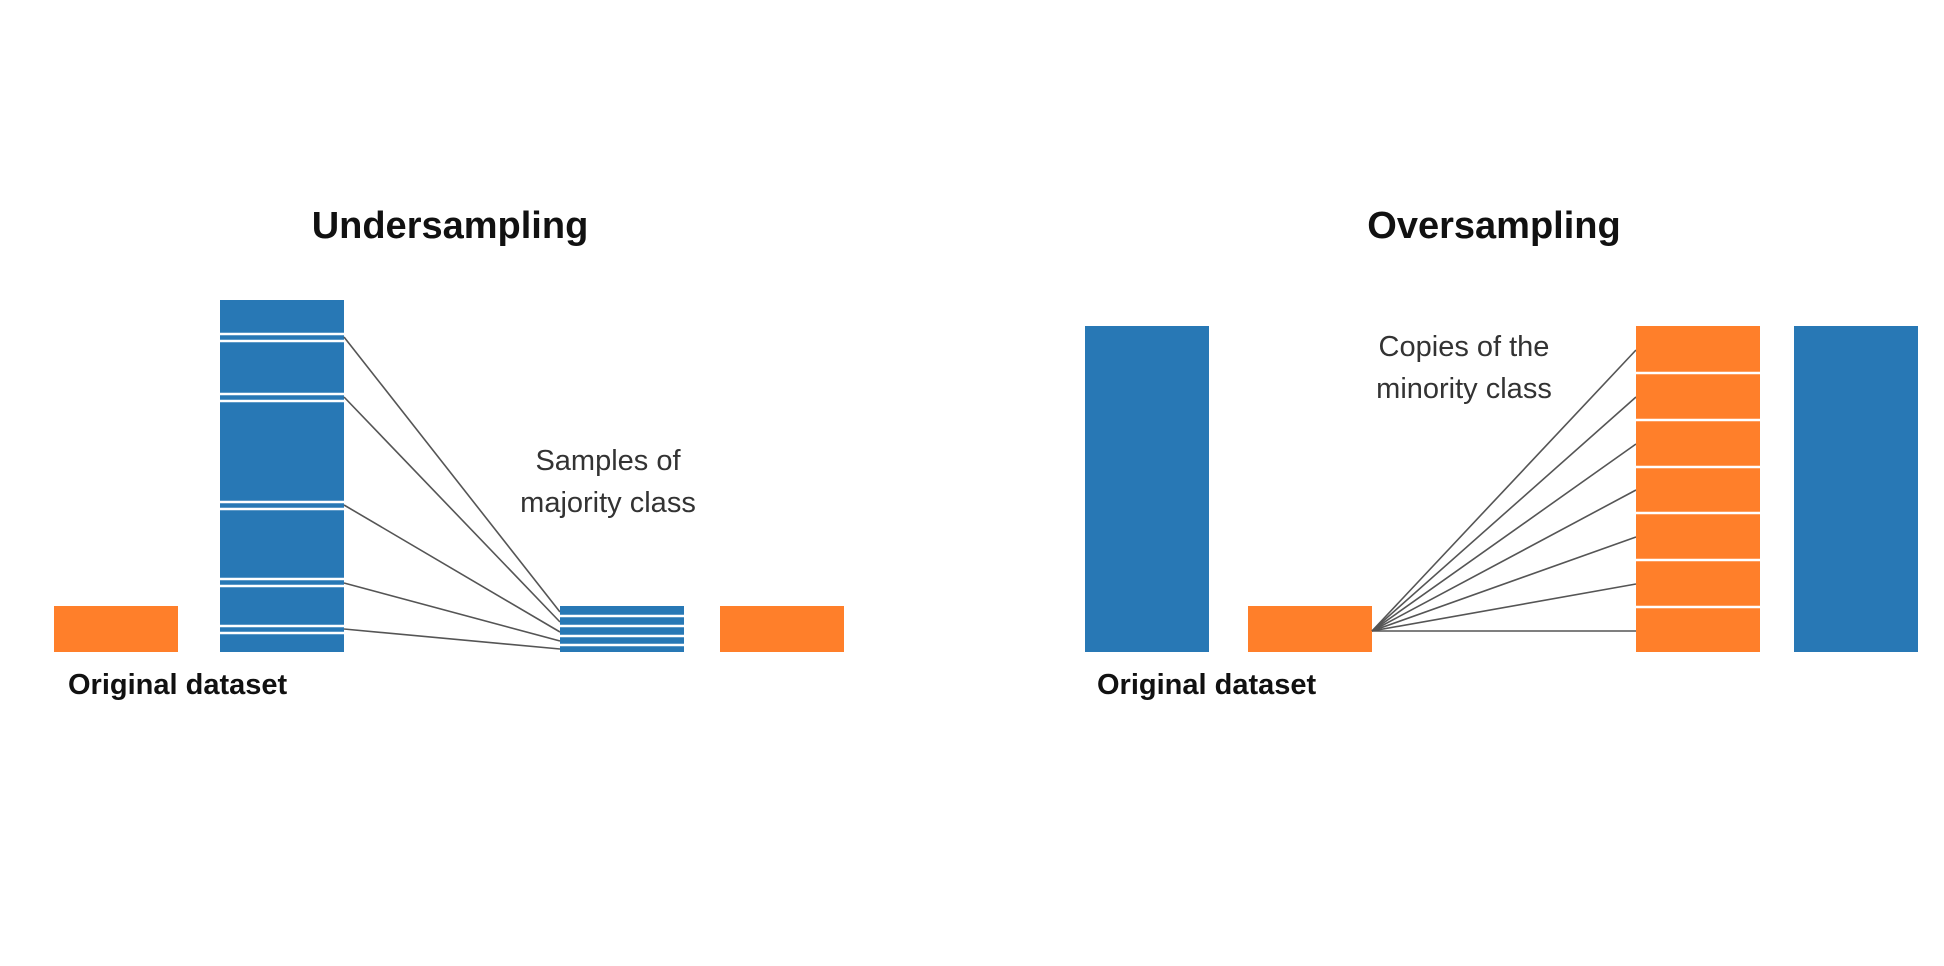 Image resolution: width=1944 pixels, height=966 pixels. What do you see at coordinates (782, 629) in the screenshot?
I see `resampled-minority-bar` at bounding box center [782, 629].